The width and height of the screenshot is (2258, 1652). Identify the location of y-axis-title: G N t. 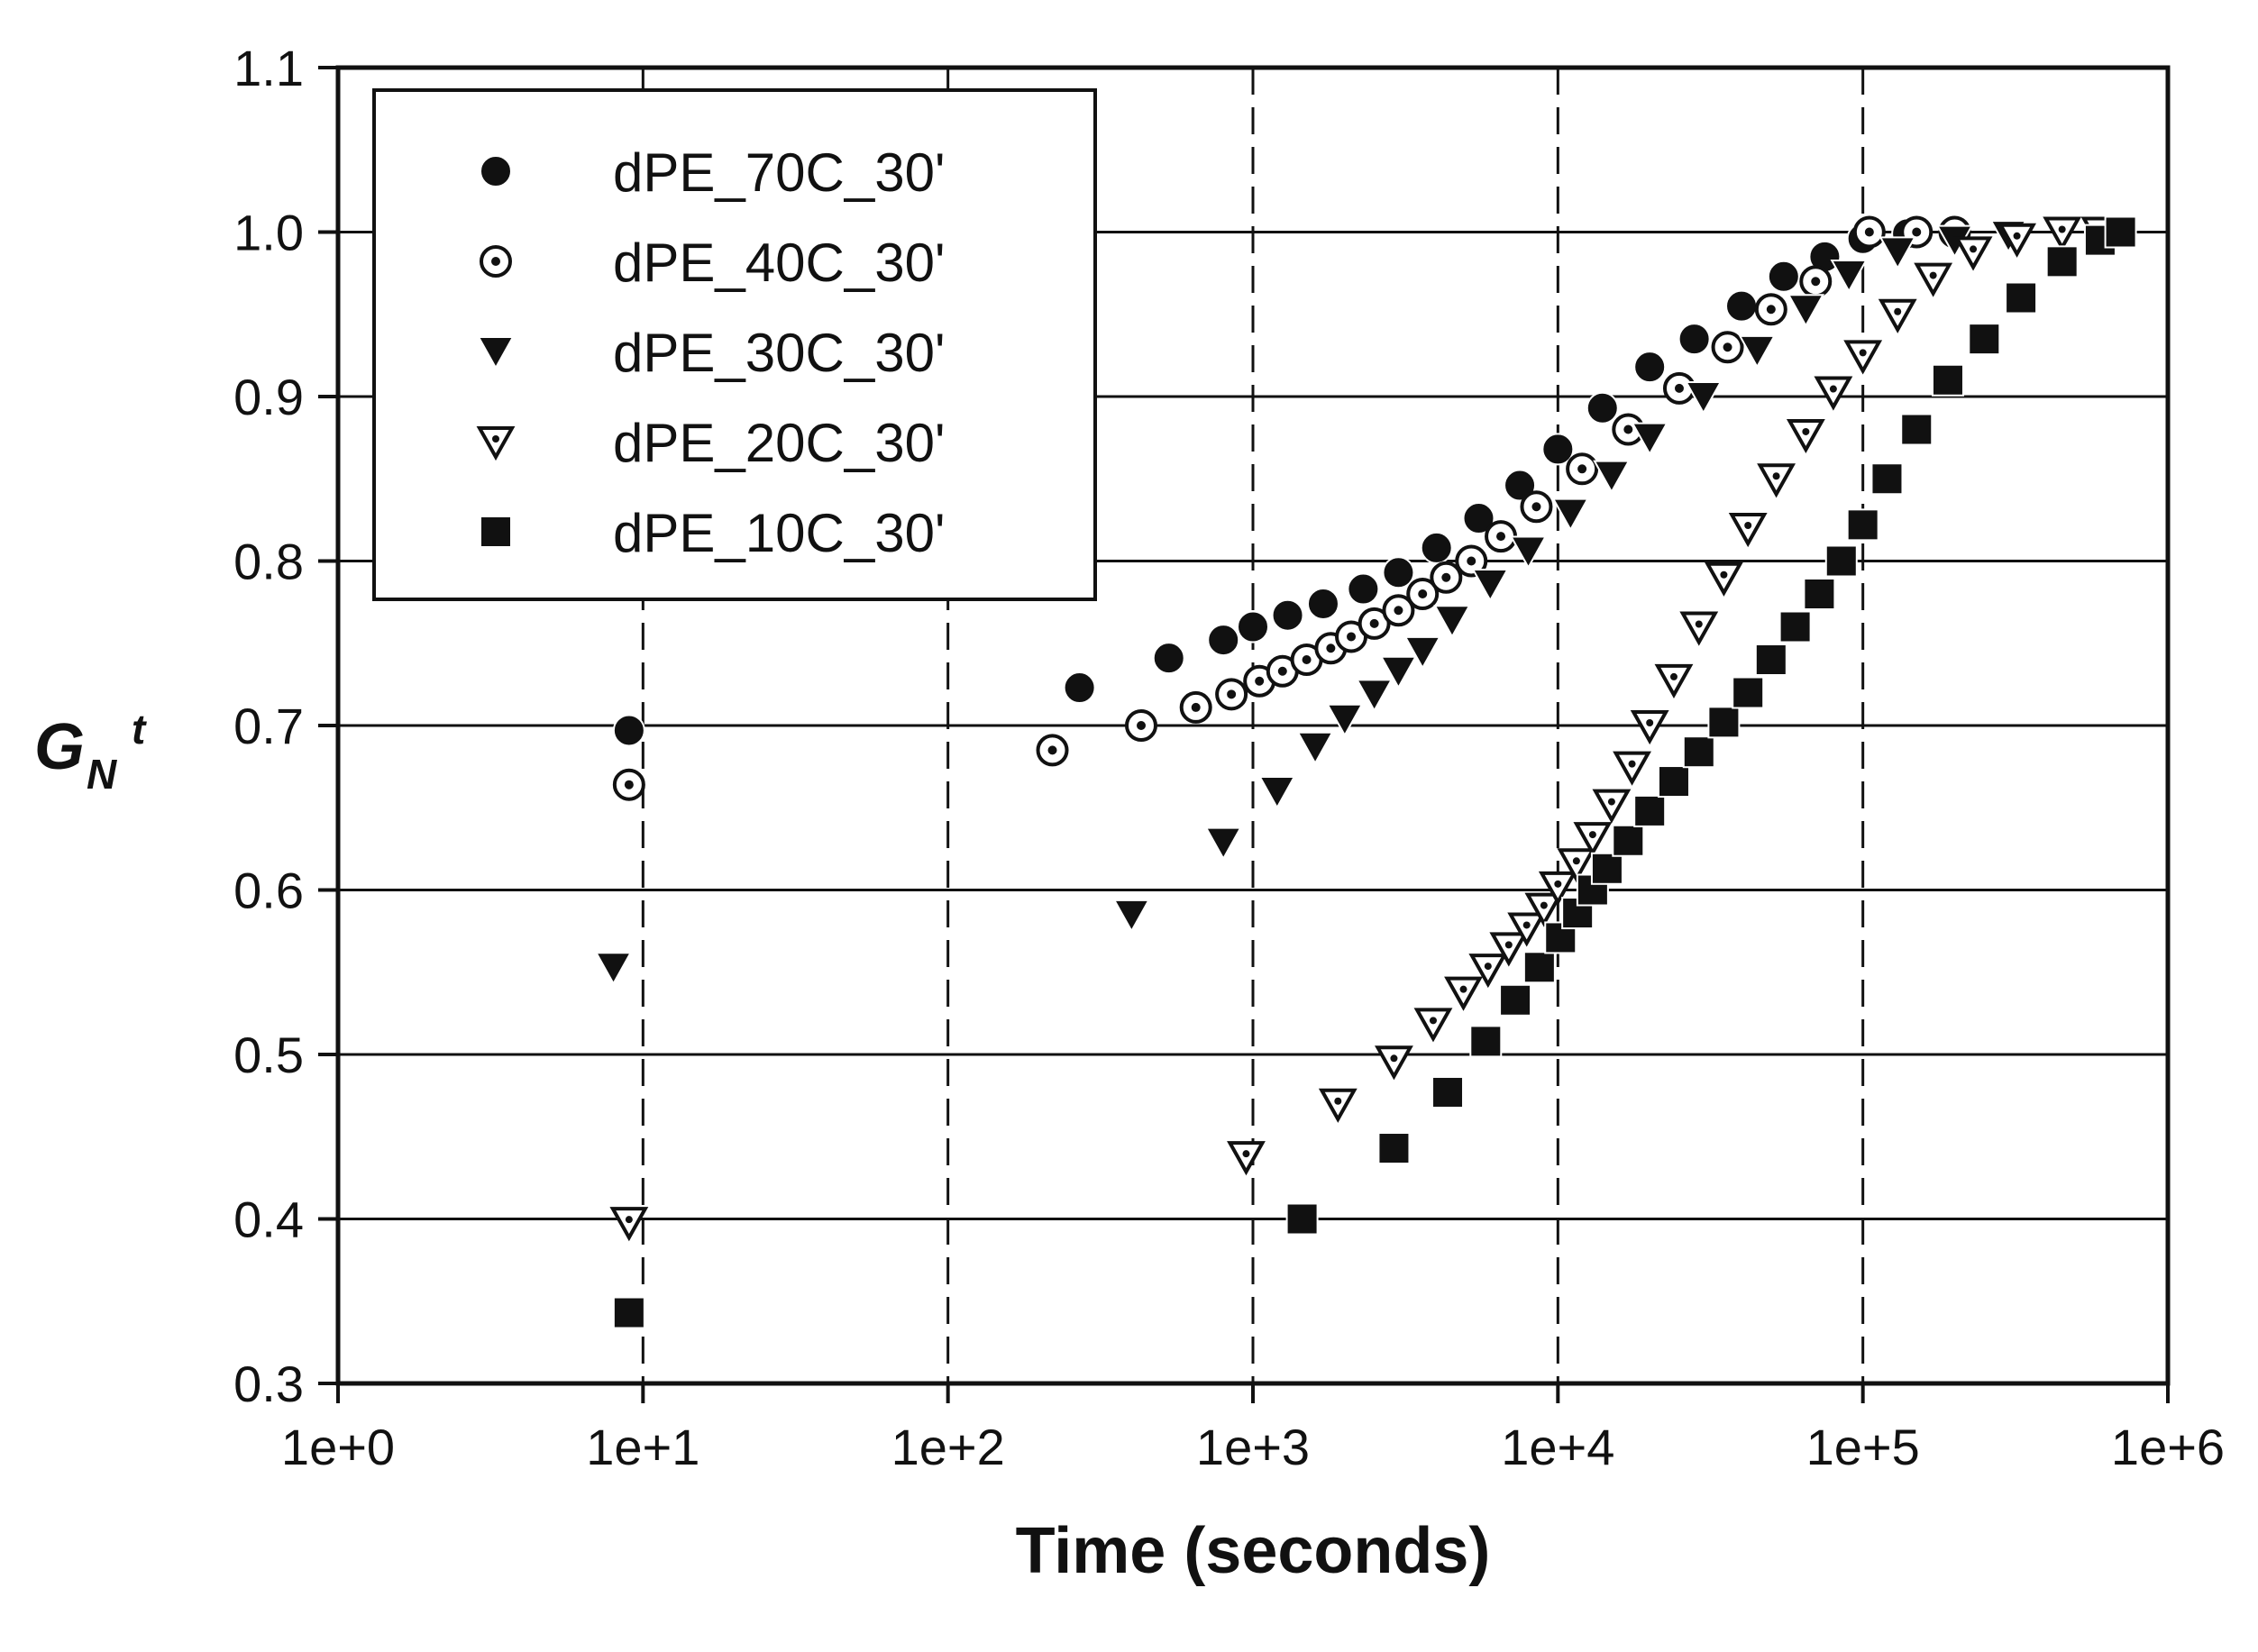
(90, 752).